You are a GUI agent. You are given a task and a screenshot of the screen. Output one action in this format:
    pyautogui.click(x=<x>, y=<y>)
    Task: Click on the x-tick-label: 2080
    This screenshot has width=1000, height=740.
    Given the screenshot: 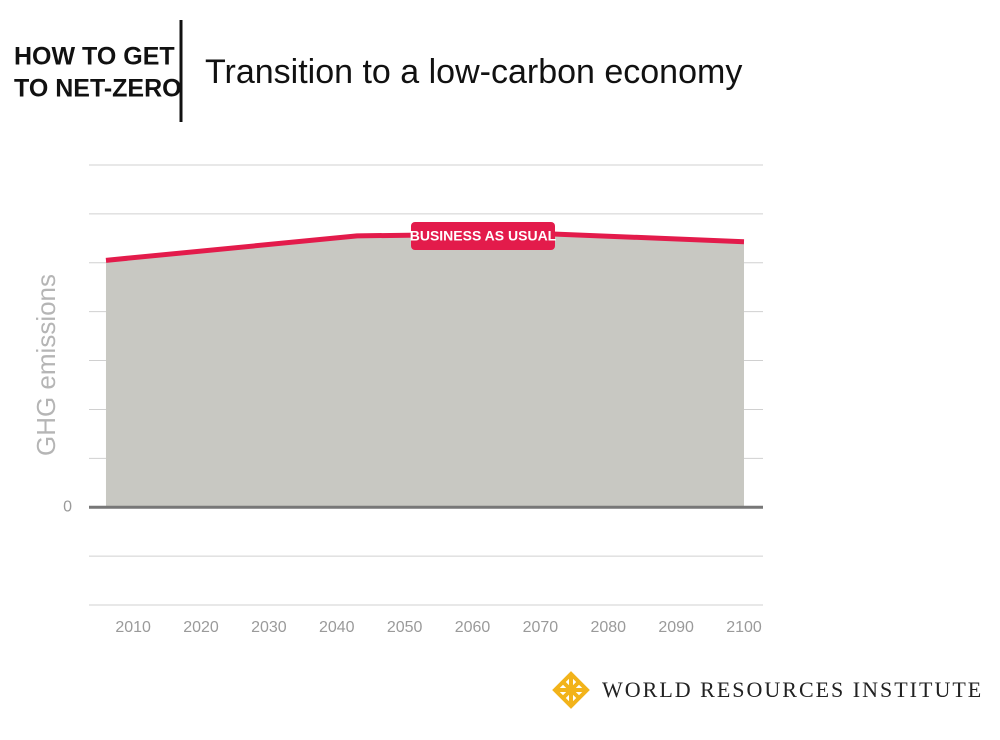 What is the action you would take?
    pyautogui.click(x=608, y=627)
    